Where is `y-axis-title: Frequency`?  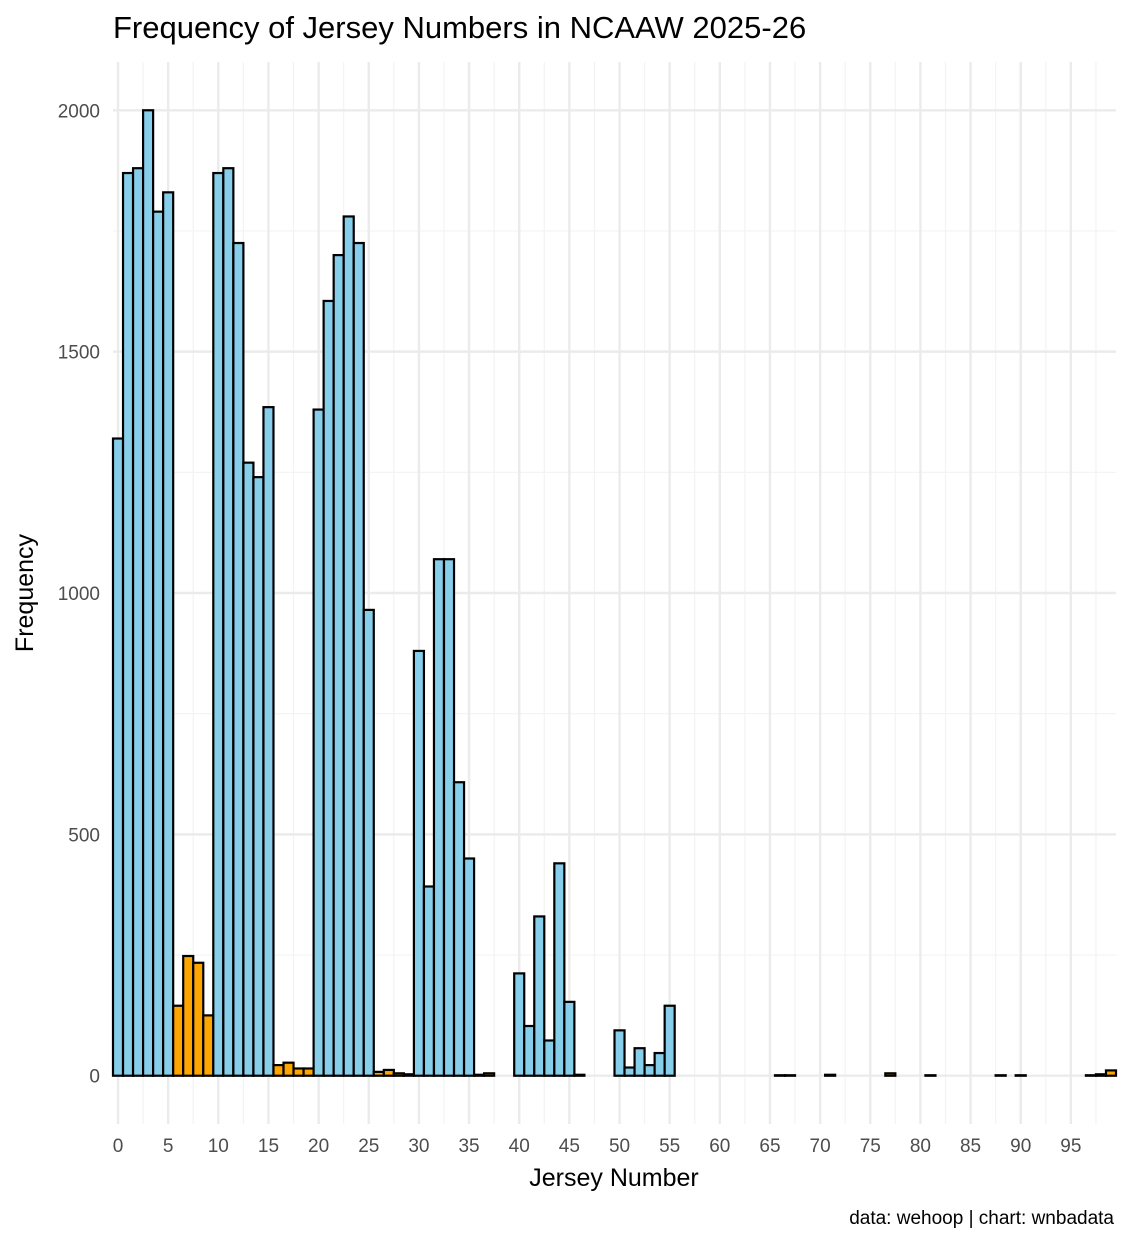
y-axis-title: Frequency is located at coordinates (25, 592).